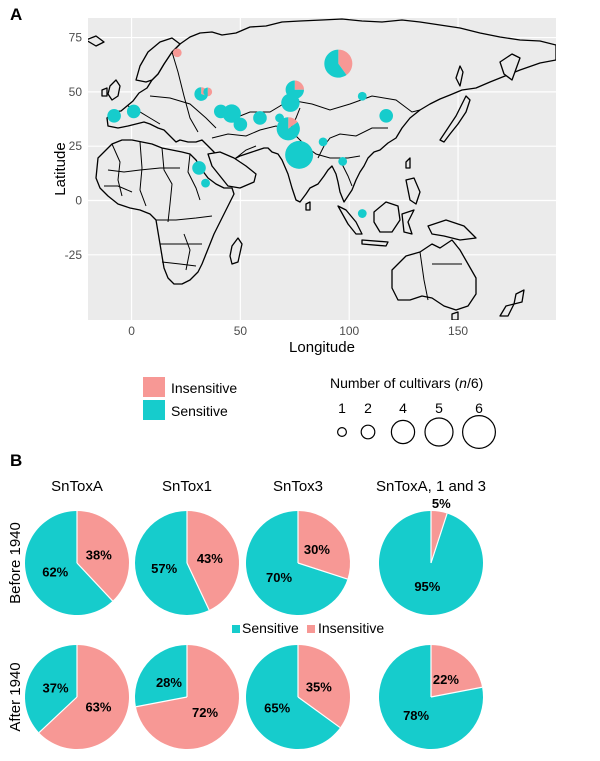 This screenshot has height=761, width=600. I want to click on x-axis-title: Longitude, so click(322, 347).